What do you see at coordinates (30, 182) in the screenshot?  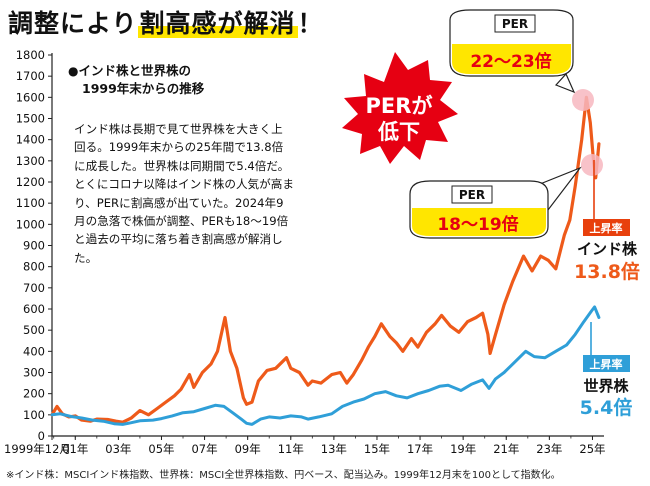 I see `y-tick-label: 1200` at bounding box center [30, 182].